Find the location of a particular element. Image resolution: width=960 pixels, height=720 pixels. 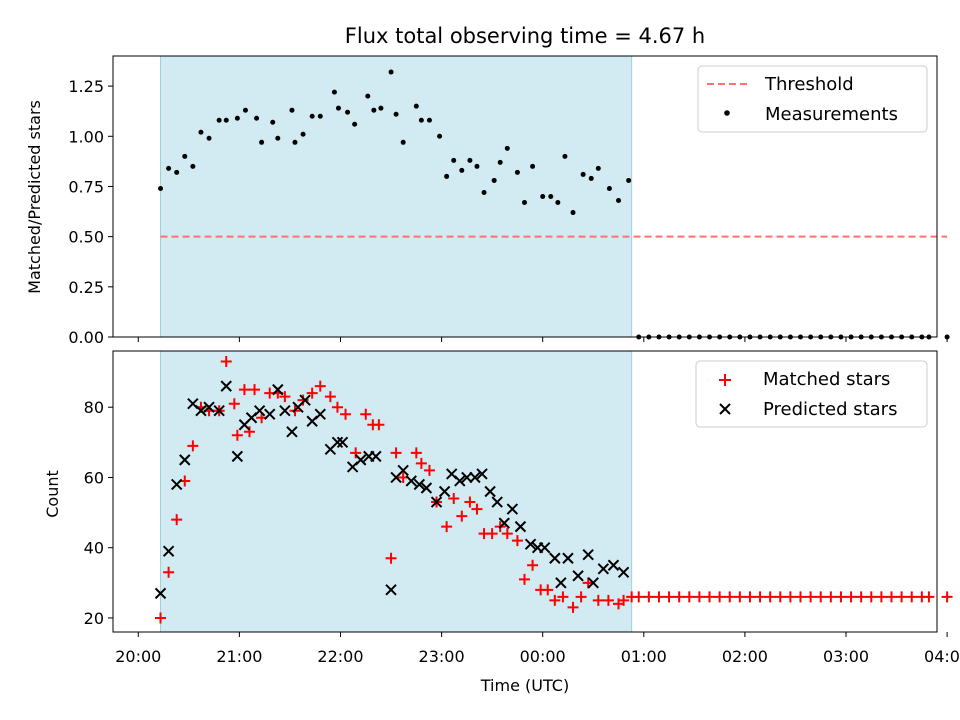

legend-top: Threshold Measurements is located at coordinates (812, 99).